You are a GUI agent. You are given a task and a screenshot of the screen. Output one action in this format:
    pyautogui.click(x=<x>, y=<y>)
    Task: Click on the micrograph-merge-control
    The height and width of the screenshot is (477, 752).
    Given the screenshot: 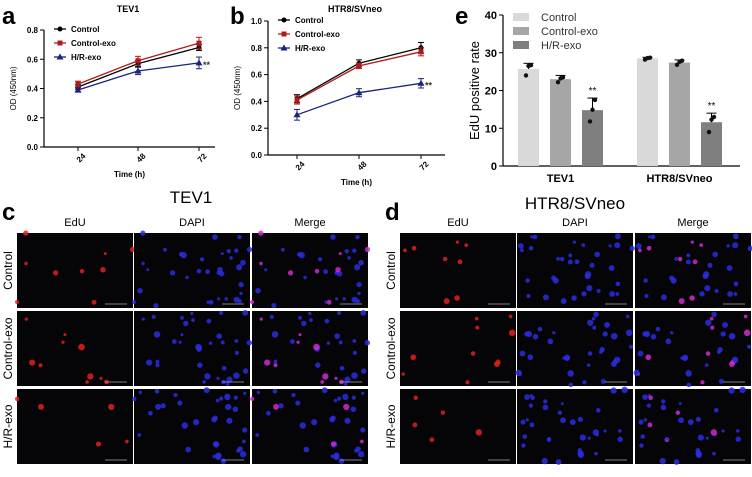 What is the action you would take?
    pyautogui.click(x=693, y=270)
    